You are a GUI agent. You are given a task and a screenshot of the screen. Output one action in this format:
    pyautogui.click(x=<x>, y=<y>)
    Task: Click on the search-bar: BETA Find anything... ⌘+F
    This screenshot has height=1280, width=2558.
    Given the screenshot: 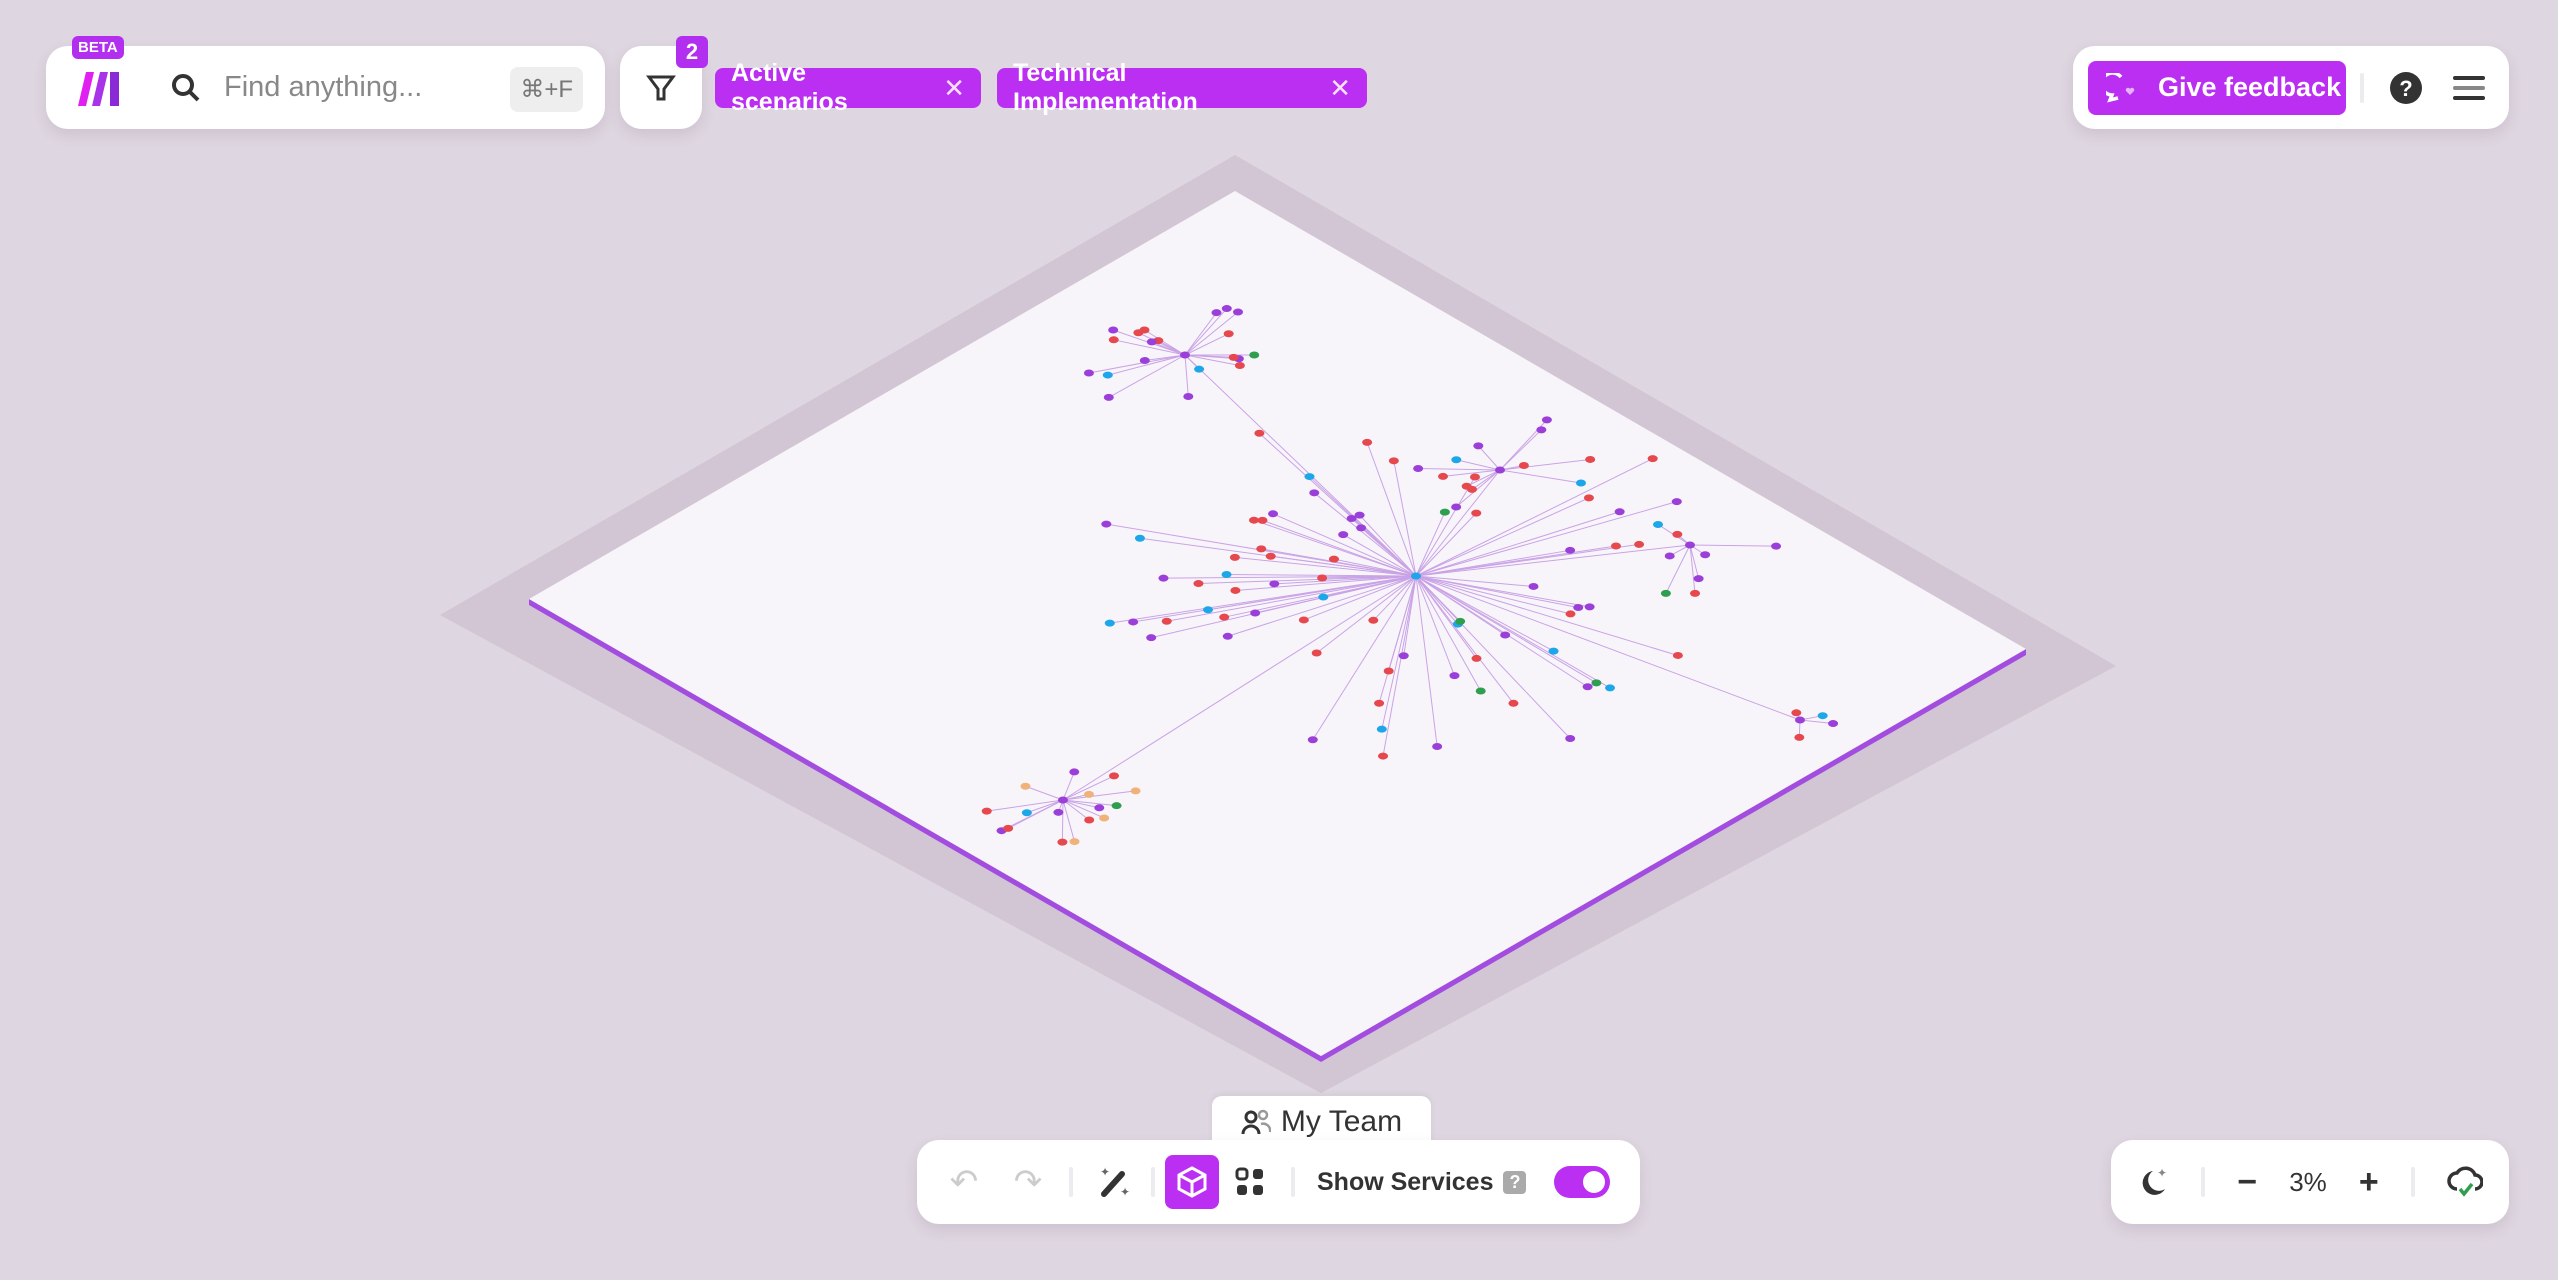 What is the action you would take?
    pyautogui.click(x=325, y=82)
    